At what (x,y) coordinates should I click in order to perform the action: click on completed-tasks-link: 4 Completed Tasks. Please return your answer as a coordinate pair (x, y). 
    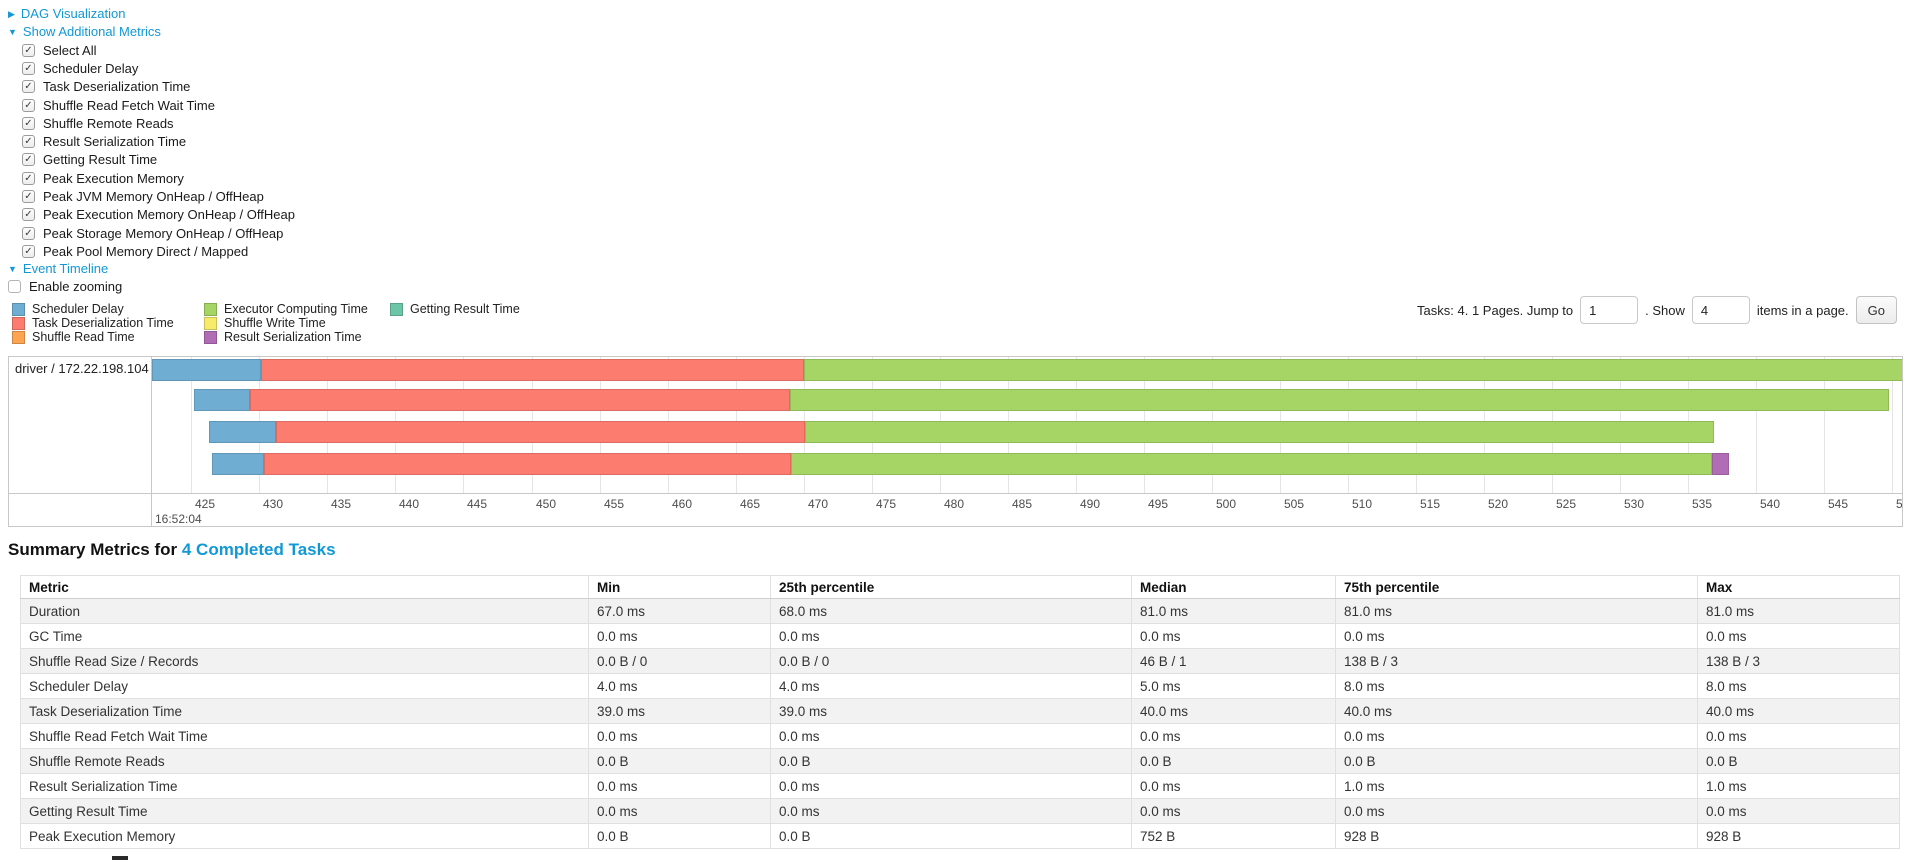
    Looking at the image, I should click on (258, 549).